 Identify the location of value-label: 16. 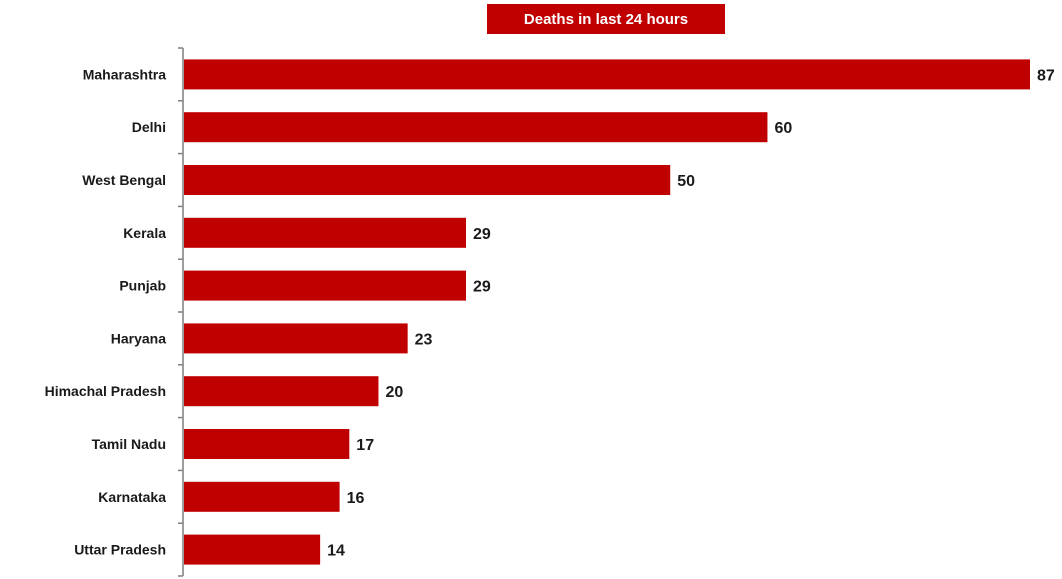
(356, 498).